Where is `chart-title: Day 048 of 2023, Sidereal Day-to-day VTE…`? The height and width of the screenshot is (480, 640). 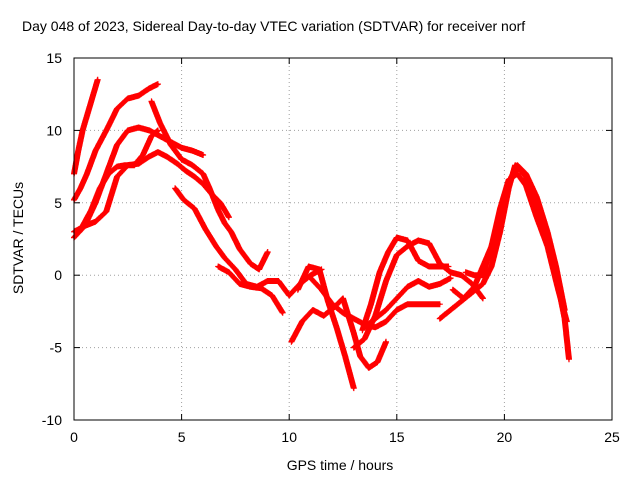
chart-title: Day 048 of 2023, Sidereal Day-to-day VTE… is located at coordinates (274, 26).